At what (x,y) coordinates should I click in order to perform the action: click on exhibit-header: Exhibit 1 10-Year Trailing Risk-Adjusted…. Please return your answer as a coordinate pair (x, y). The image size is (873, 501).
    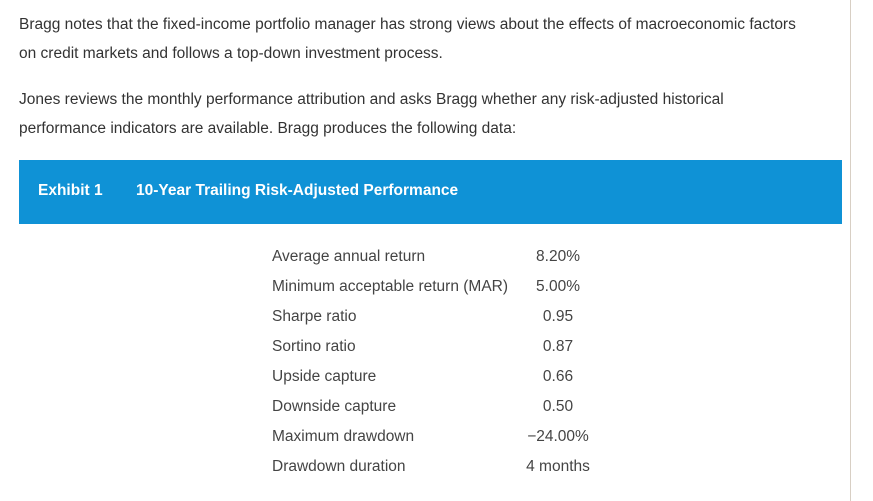
    Looking at the image, I should click on (430, 192).